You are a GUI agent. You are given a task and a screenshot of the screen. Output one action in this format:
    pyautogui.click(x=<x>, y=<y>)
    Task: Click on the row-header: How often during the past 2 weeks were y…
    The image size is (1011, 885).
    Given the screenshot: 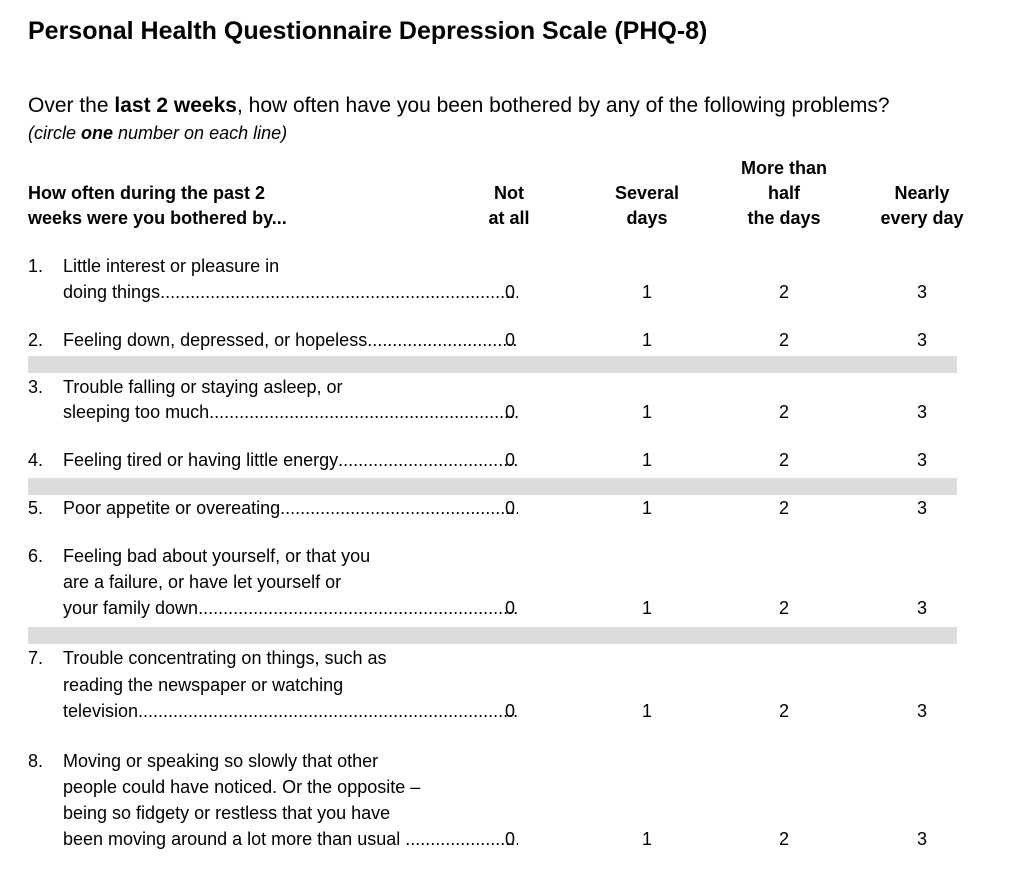 What is the action you would take?
    pyautogui.click(x=157, y=206)
    